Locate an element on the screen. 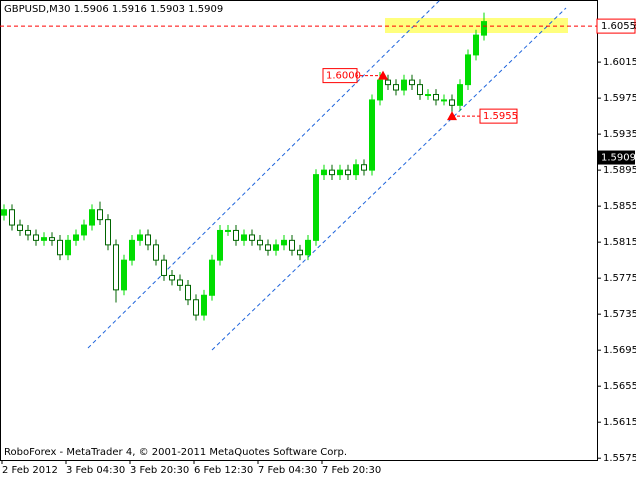 This screenshot has width=636, height=480. target-zone is located at coordinates (476, 25).